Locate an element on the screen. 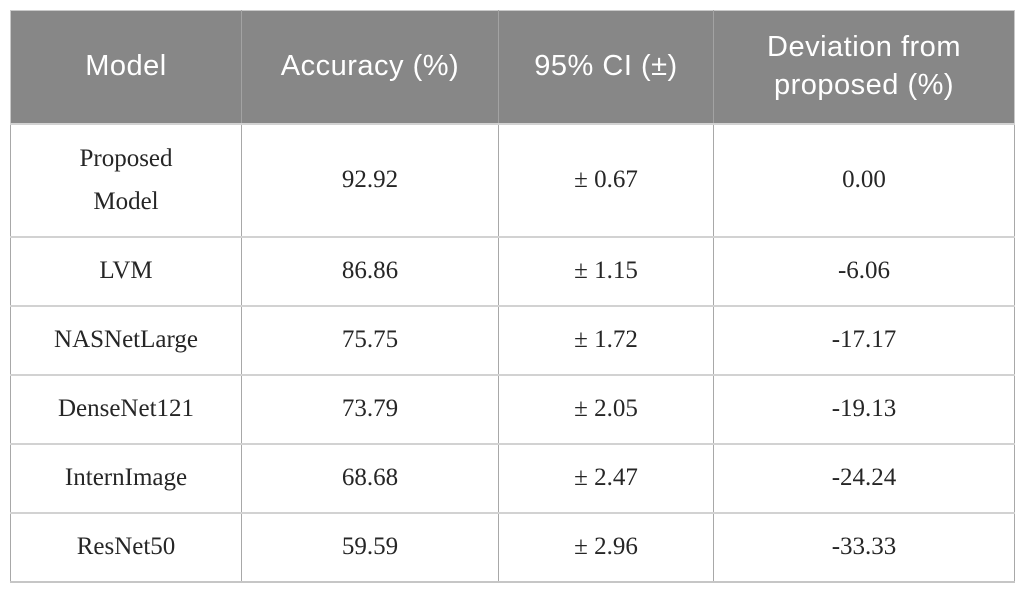 This screenshot has width=1025, height=592. model-name: DenseNet121 is located at coordinates (126, 409).